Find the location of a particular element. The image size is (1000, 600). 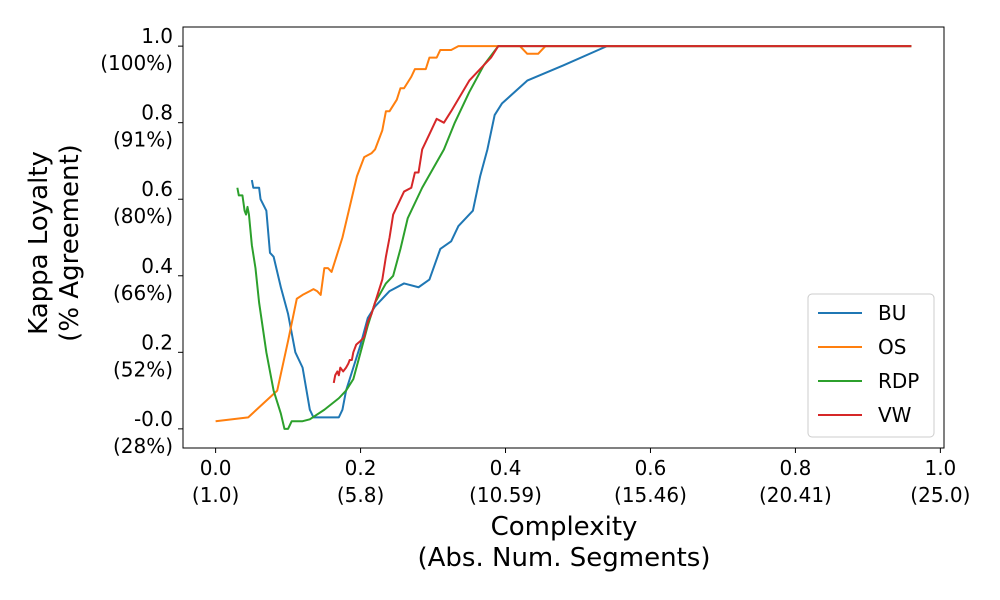

legend-label-bu: BU is located at coordinates (892, 313).